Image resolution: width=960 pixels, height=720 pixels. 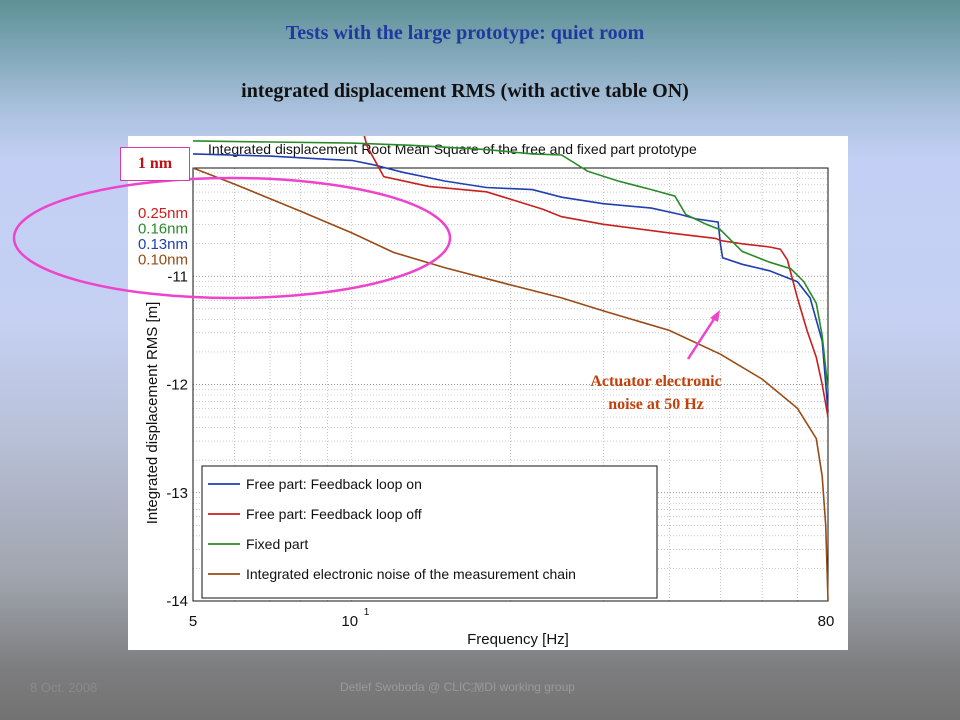 I want to click on x-tick-superscript: 1, so click(x=367, y=612).